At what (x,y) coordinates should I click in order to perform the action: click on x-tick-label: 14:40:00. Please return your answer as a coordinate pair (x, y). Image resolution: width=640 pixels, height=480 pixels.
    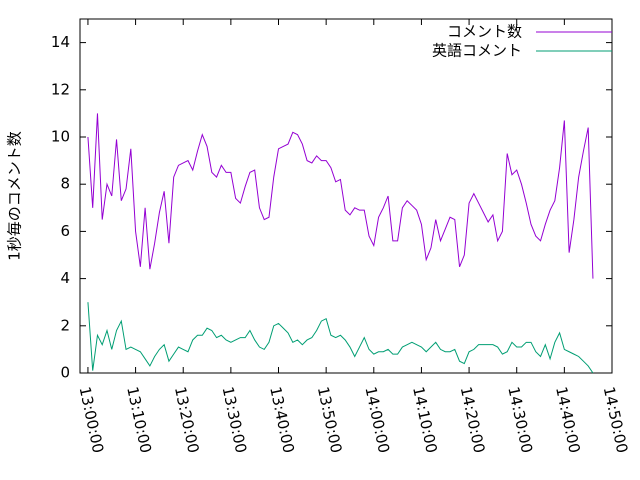
    Looking at the image, I should click on (568, 420).